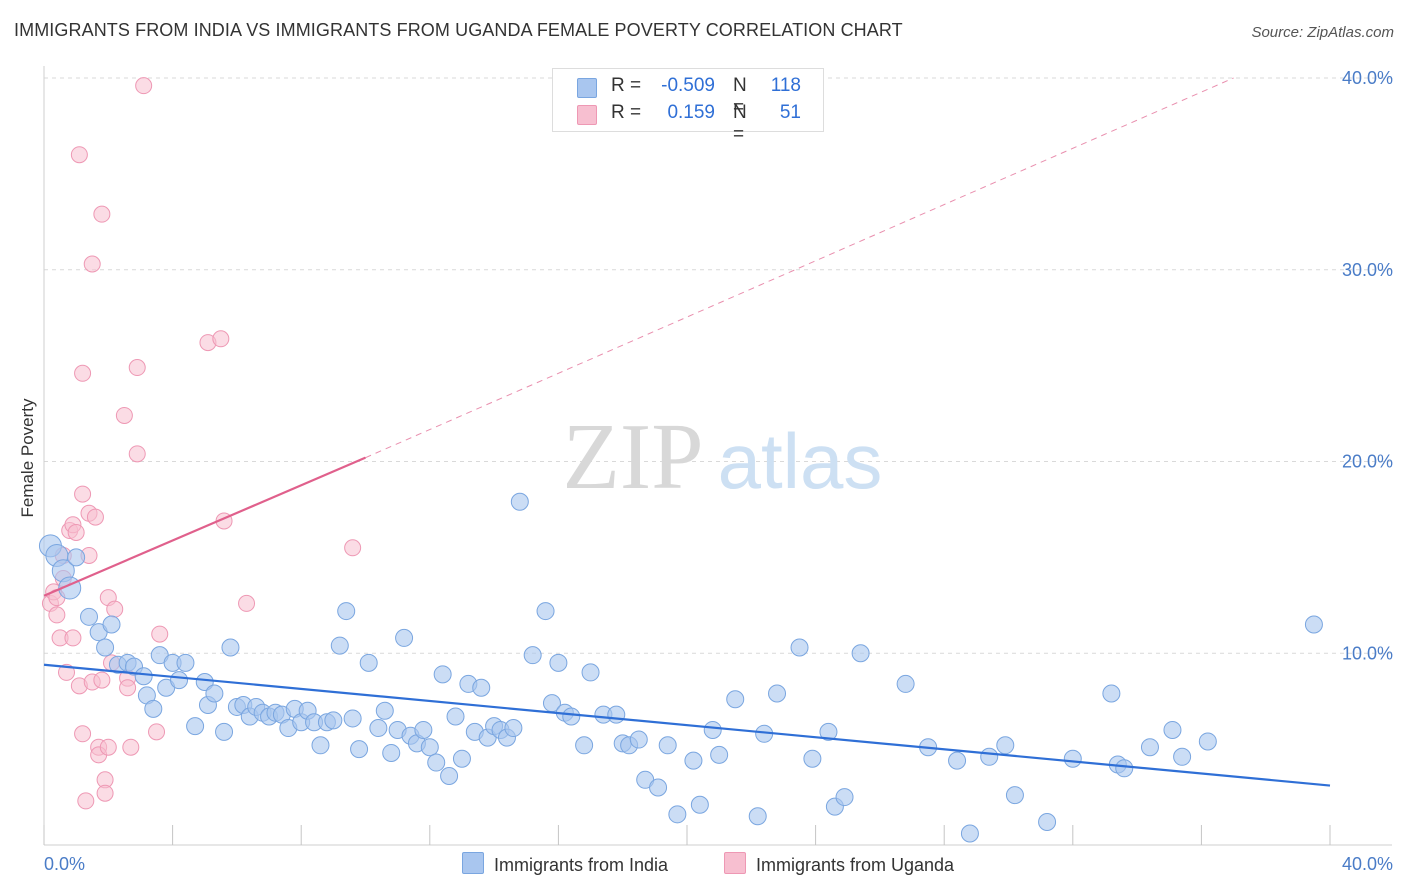  I want to click on uganda-r-label: R =, so click(626, 112).